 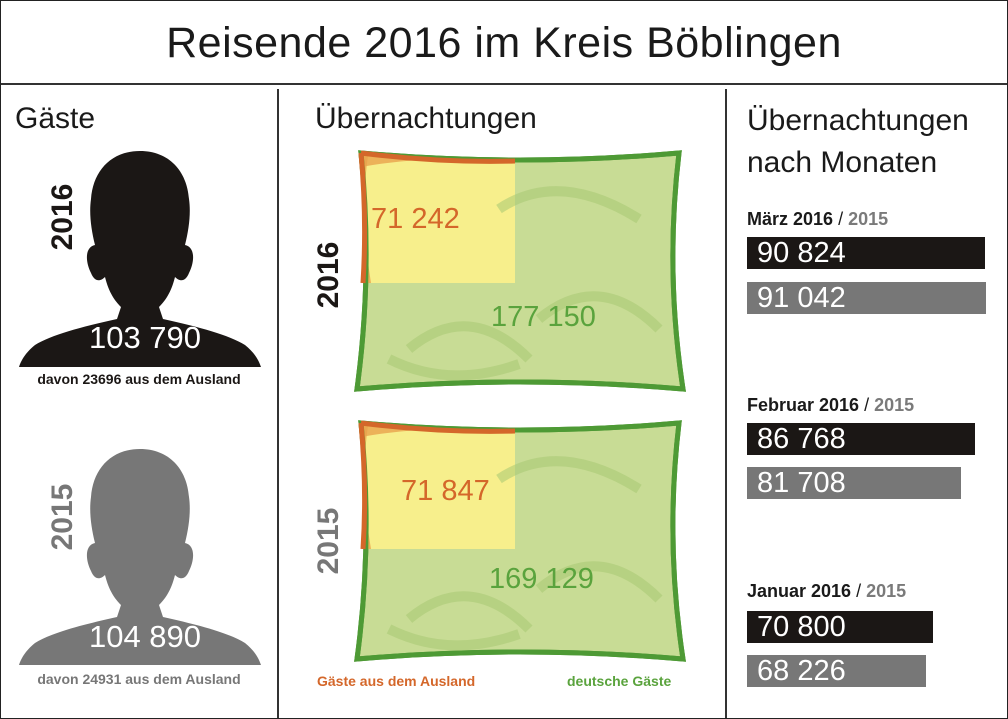 What do you see at coordinates (619, 681) in the screenshot?
I see `legend-domestic: deutsche Gäste` at bounding box center [619, 681].